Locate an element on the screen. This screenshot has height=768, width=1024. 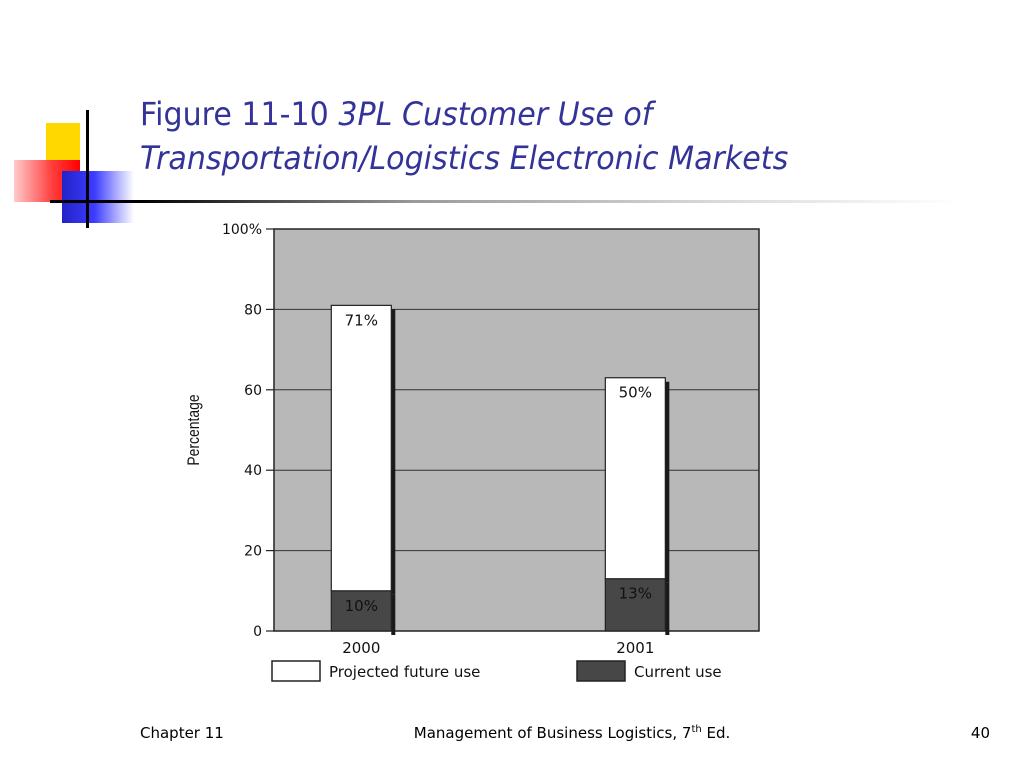
legend-label-current-use: Current use is located at coordinates (678, 672).